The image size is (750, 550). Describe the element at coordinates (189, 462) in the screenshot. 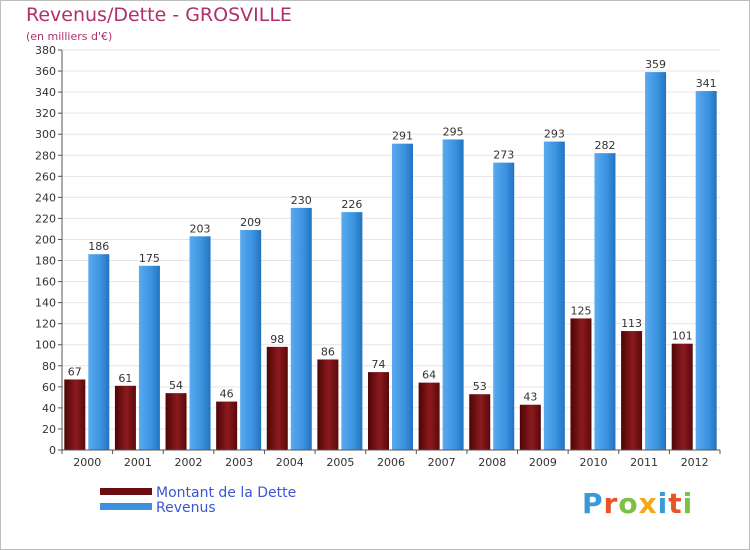

I see `x-tick-label: 2002` at that location.